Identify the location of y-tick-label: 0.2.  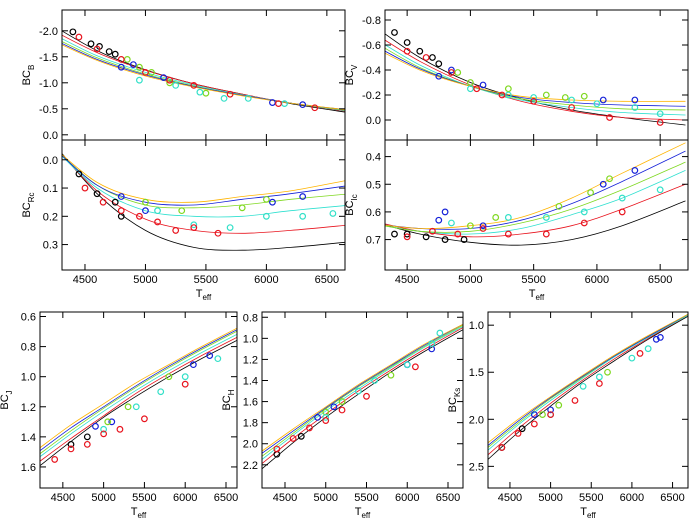
(50, 217).